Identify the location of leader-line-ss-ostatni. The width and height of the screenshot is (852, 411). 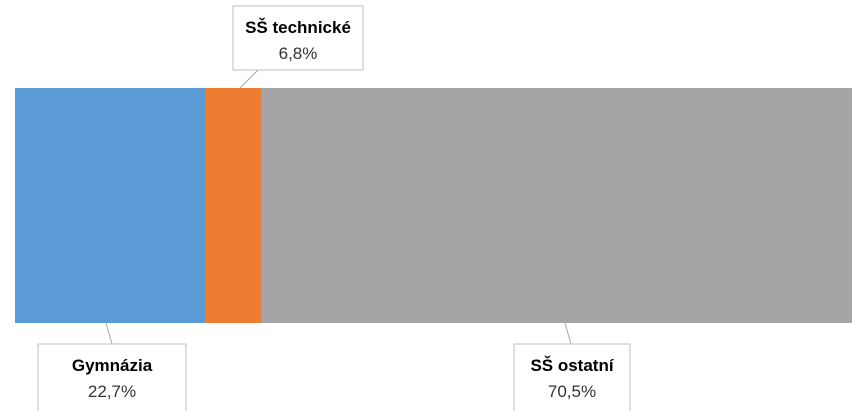
(568, 333).